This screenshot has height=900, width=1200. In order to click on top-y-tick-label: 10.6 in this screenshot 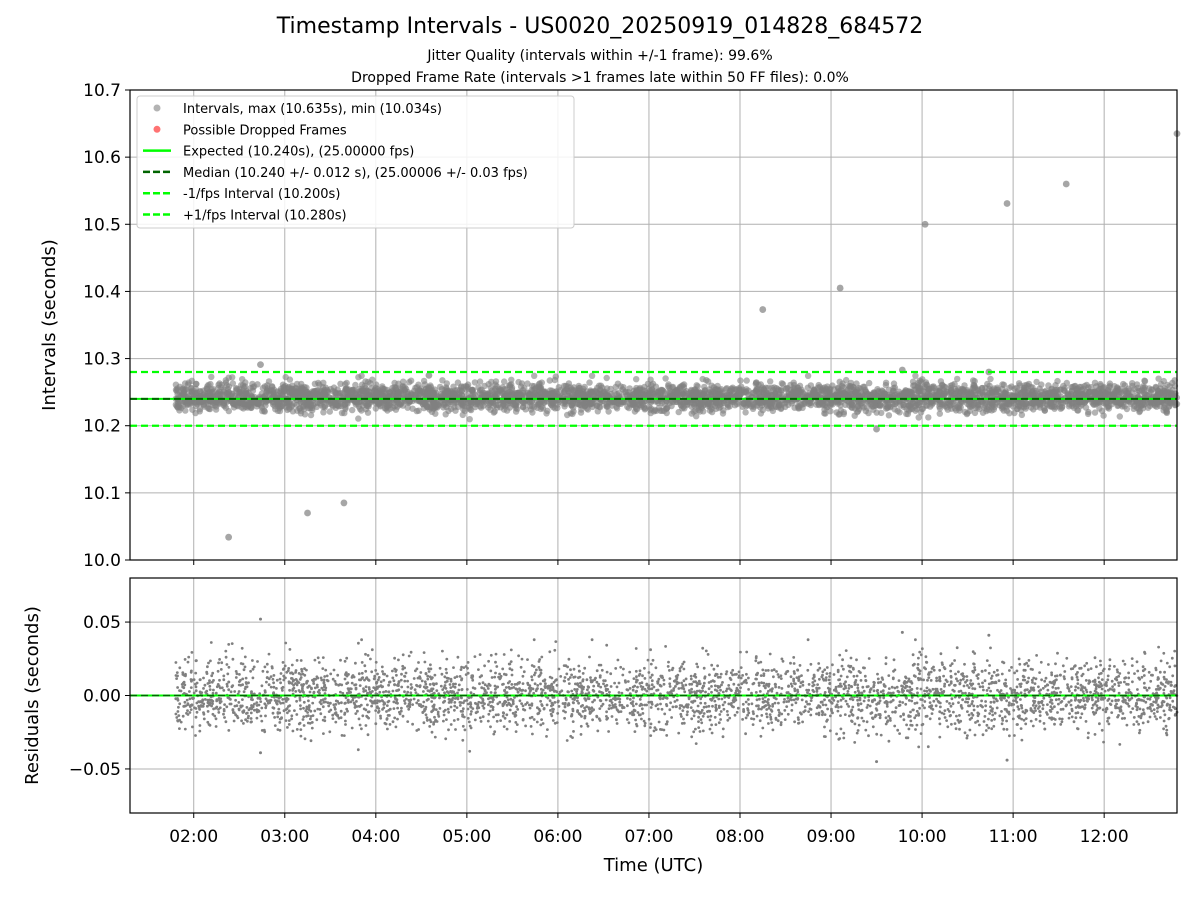, I will do `click(102, 158)`.